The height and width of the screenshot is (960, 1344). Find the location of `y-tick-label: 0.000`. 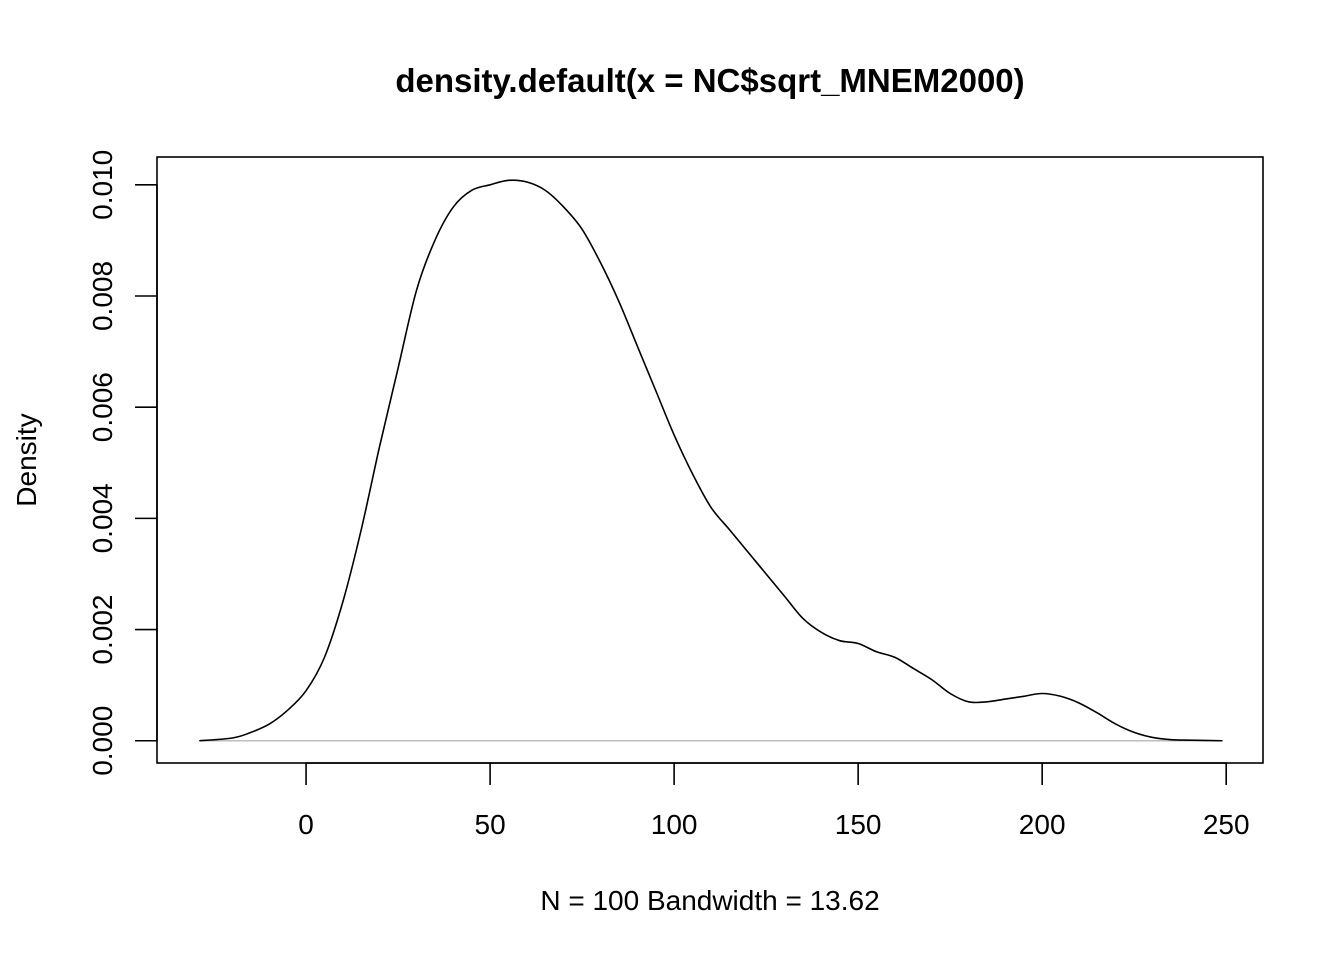

y-tick-label: 0.000 is located at coordinates (102, 741).